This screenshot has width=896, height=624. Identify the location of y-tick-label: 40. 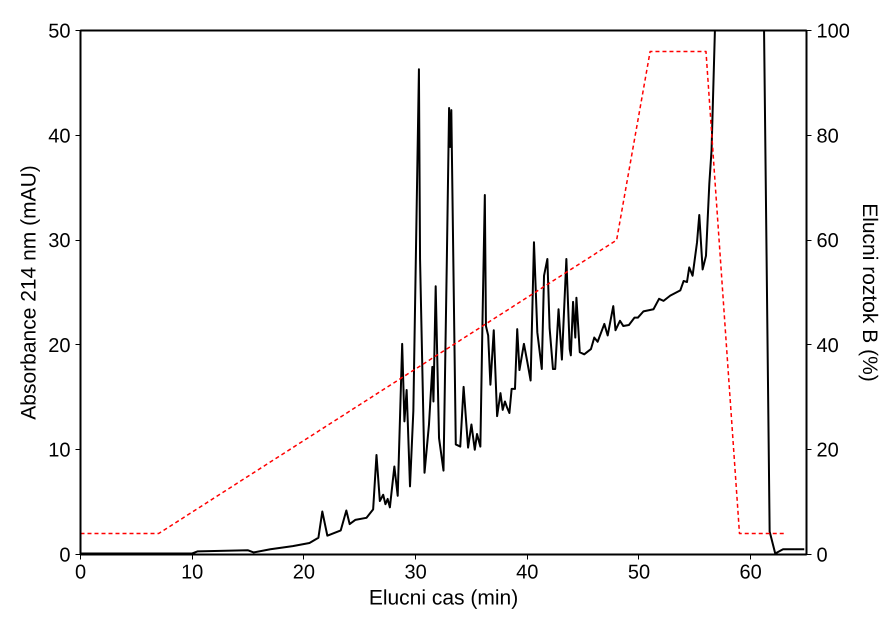
(59, 136).